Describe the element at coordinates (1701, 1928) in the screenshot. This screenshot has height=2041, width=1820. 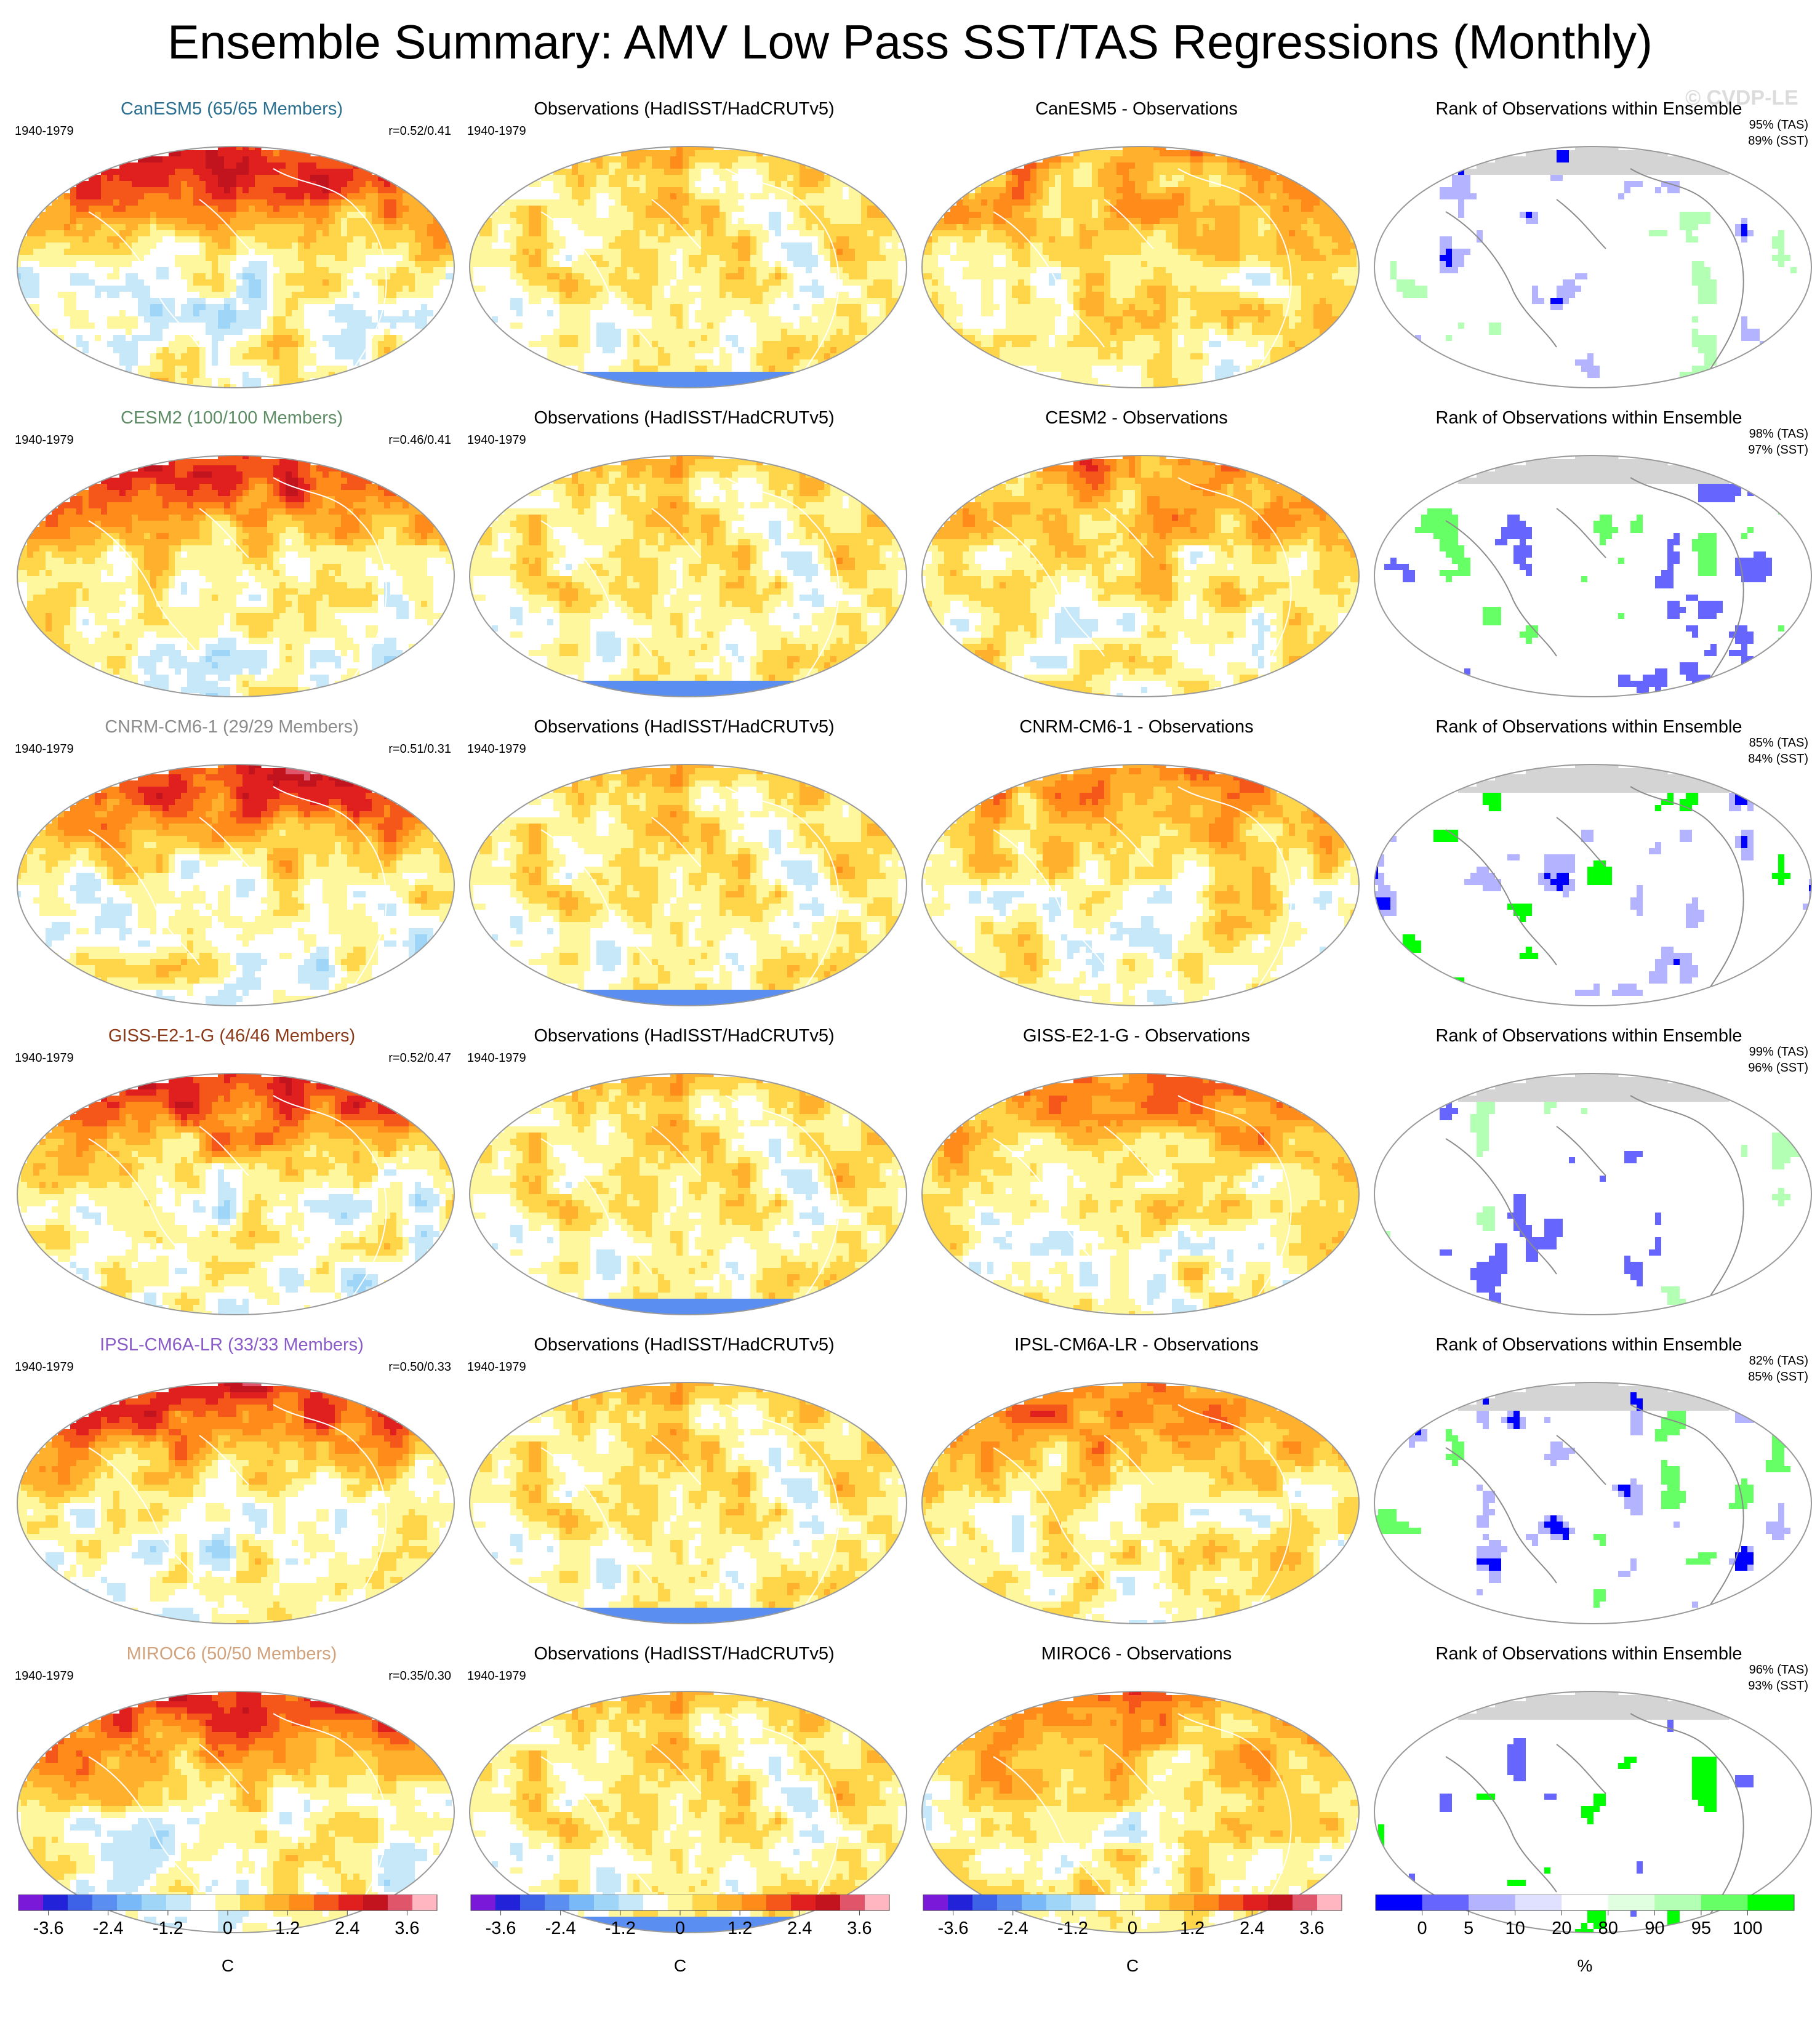
I see `colorbar-tick-label: 95` at that location.